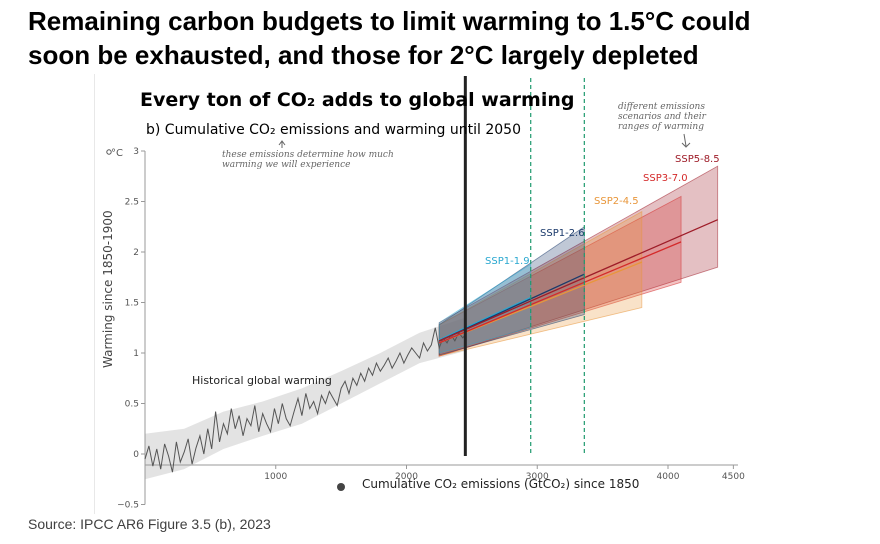  I want to click on historical-label-text: Historical global warming, so click(262, 380).